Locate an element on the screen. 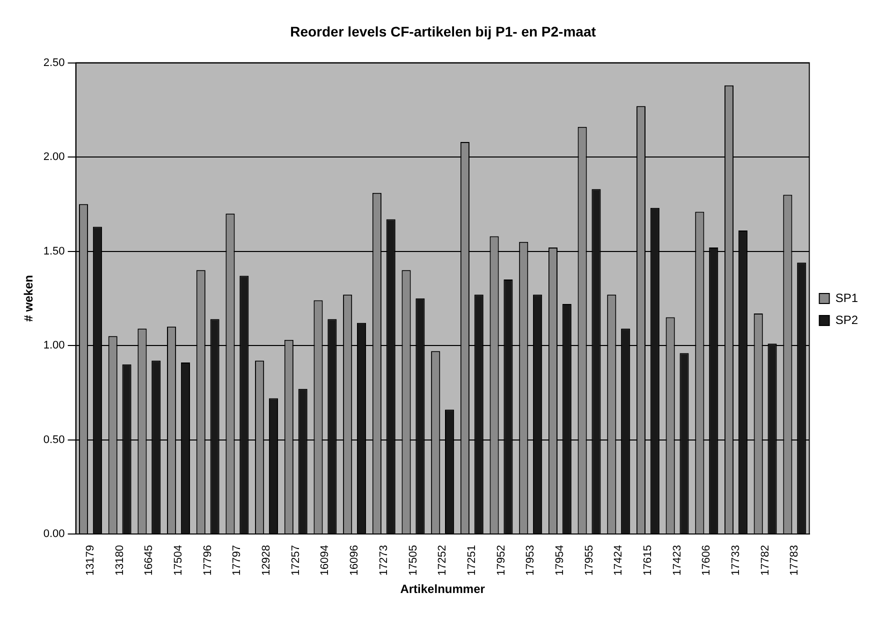 The image size is (890, 618). x-tick-label: 17273 is located at coordinates (384, 560).